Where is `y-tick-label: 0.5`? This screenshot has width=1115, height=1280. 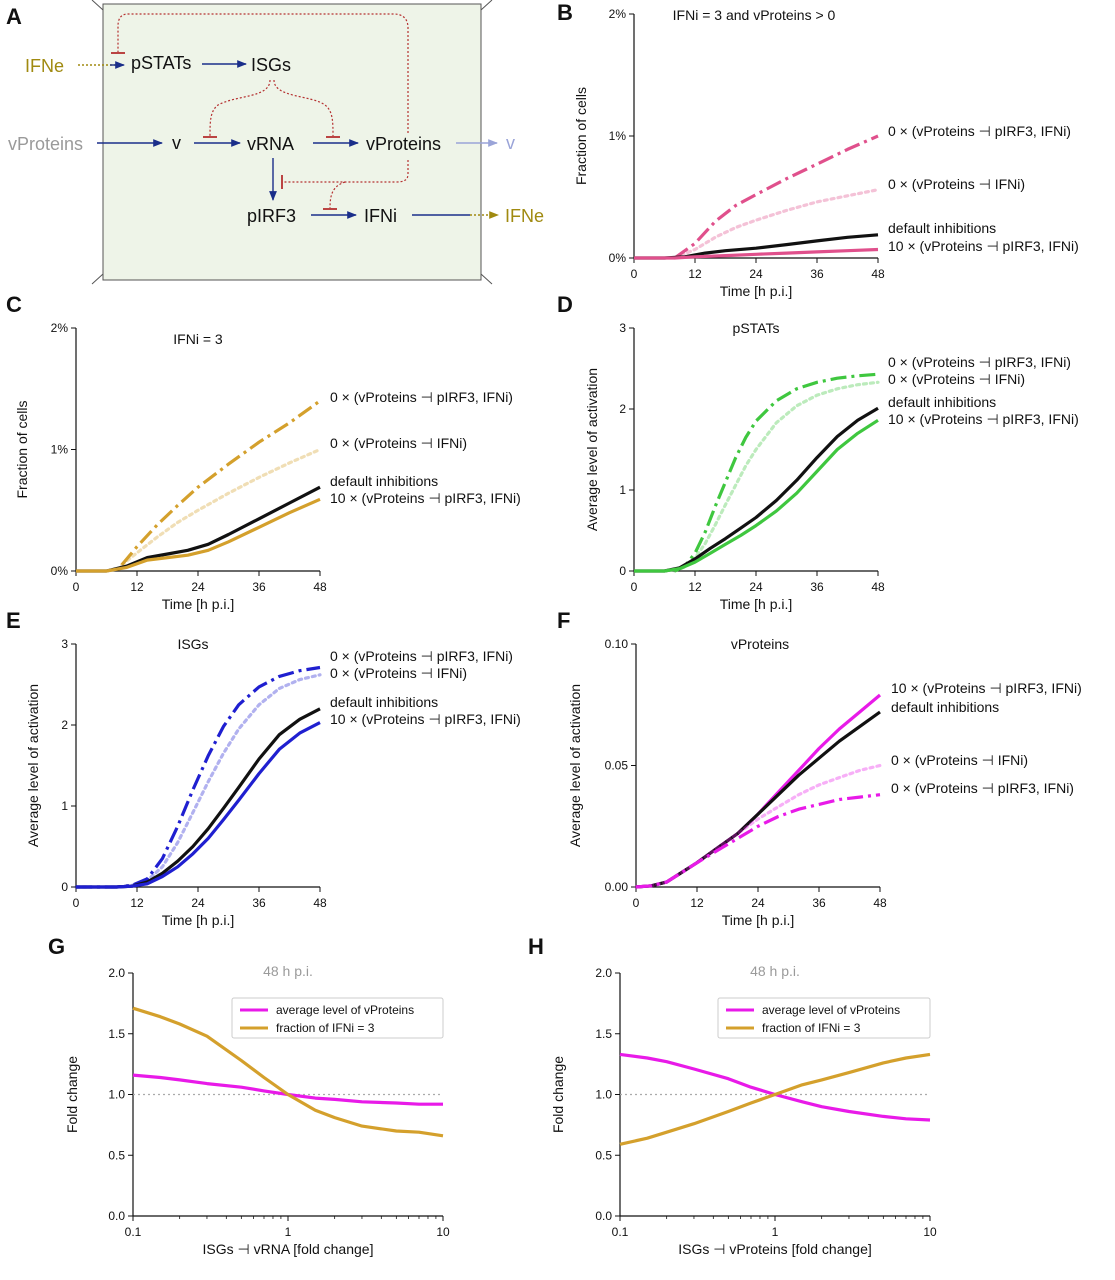
y-tick-label: 0.5 is located at coordinates (116, 1155).